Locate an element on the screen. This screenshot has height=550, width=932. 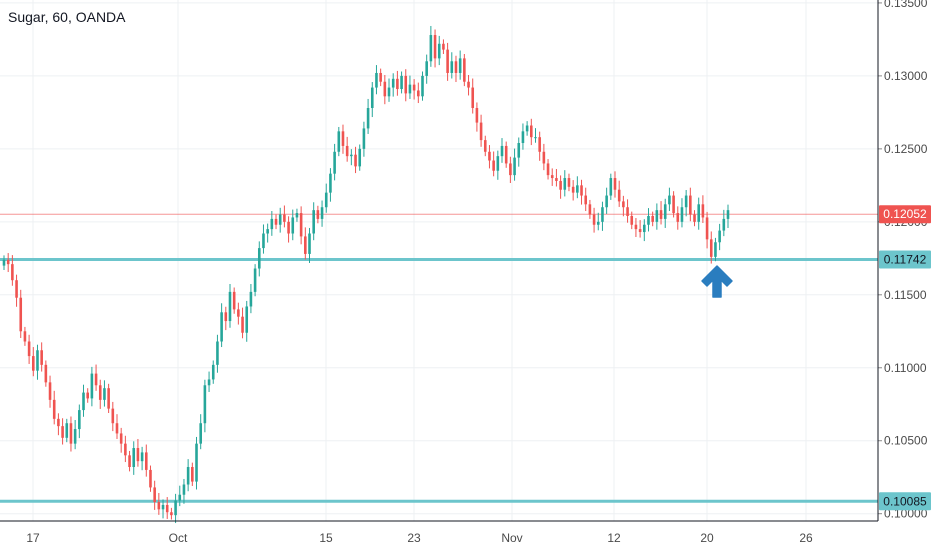
x-tick-label: 26 is located at coordinates (806, 538).